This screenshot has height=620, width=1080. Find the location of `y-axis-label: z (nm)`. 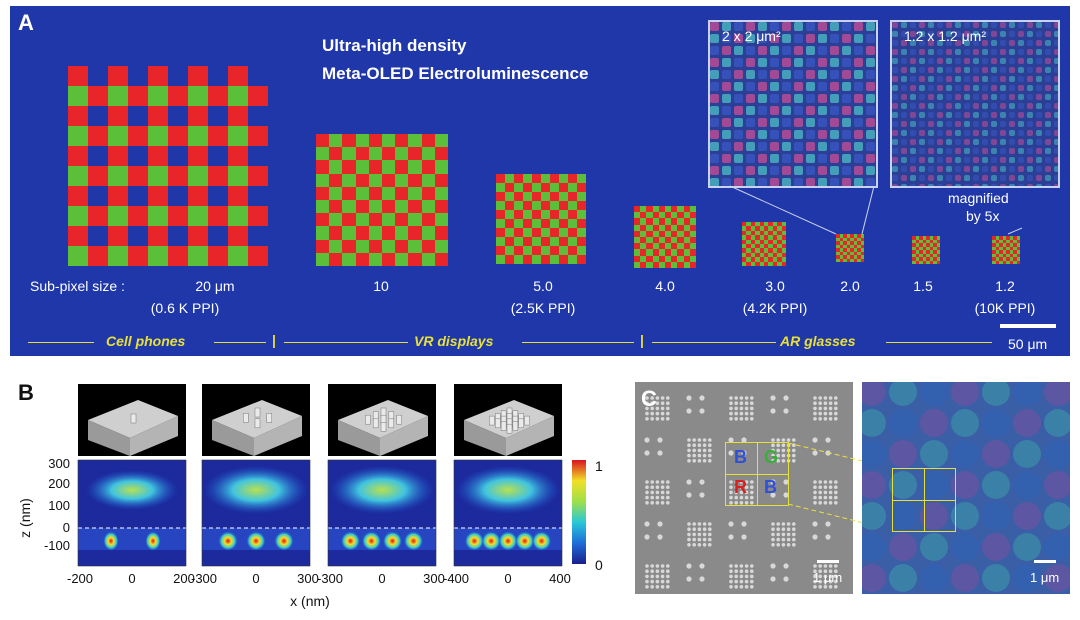

y-axis-label: z (nm) is located at coordinates (25, 518).